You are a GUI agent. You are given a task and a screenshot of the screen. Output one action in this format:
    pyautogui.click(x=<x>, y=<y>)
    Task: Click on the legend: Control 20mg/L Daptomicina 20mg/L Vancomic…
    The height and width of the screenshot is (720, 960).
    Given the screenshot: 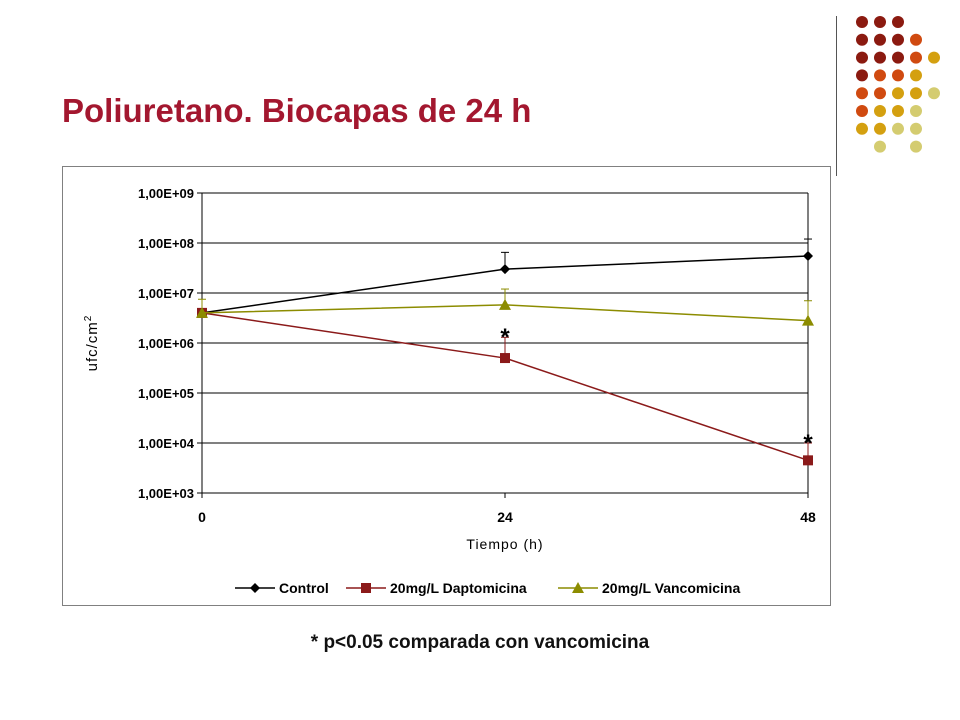 What is the action you would take?
    pyautogui.click(x=487, y=588)
    